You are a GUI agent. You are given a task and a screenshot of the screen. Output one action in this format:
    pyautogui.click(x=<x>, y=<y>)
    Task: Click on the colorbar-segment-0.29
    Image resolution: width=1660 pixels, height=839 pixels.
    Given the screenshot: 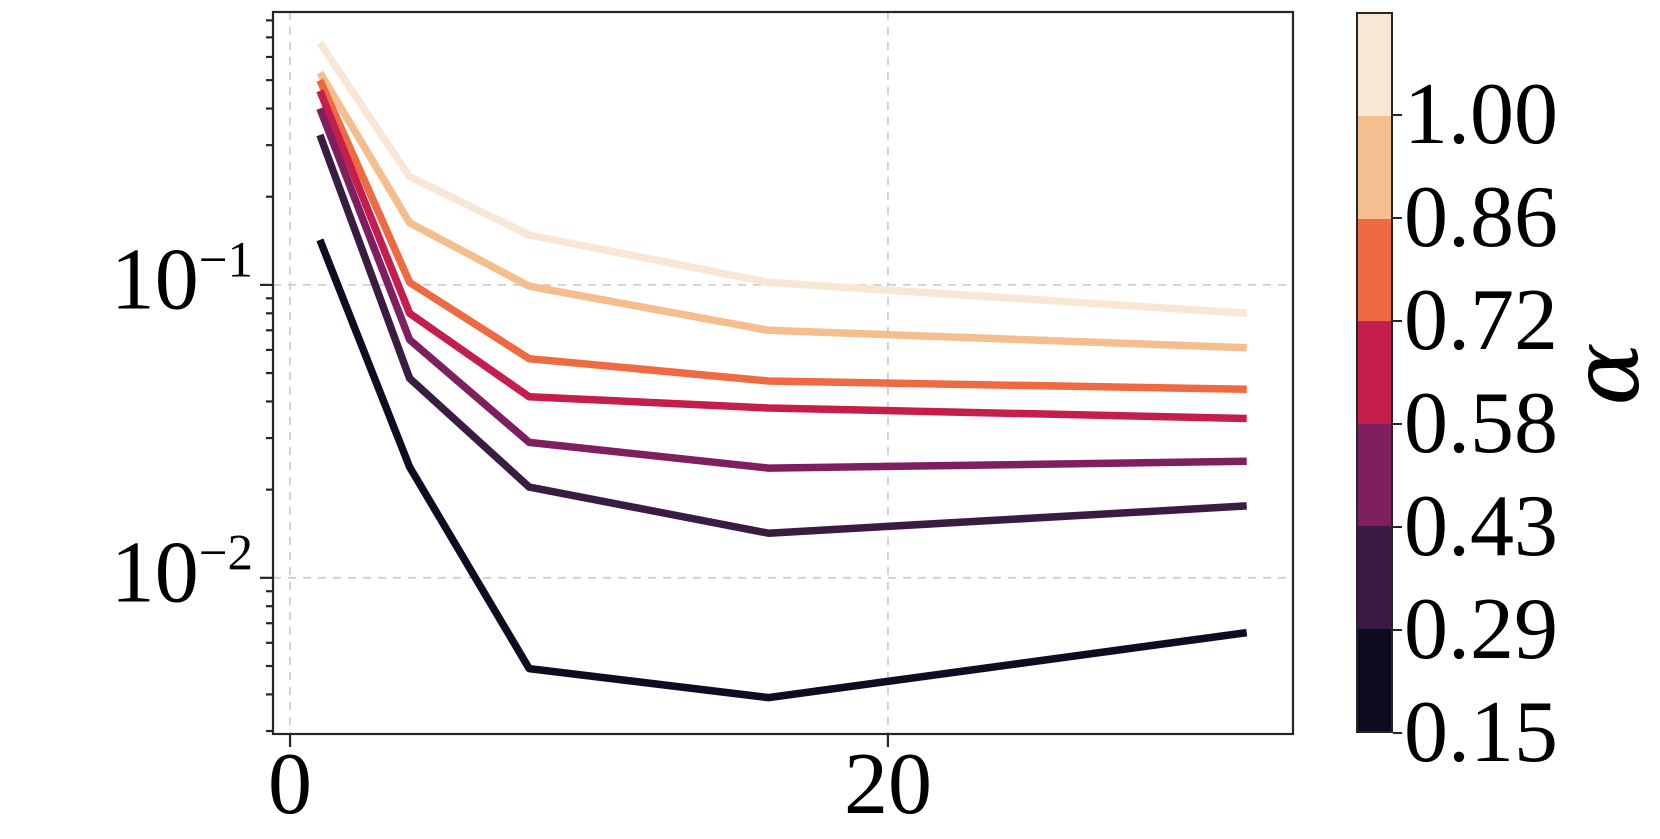 What is the action you would take?
    pyautogui.click(x=1374, y=577)
    